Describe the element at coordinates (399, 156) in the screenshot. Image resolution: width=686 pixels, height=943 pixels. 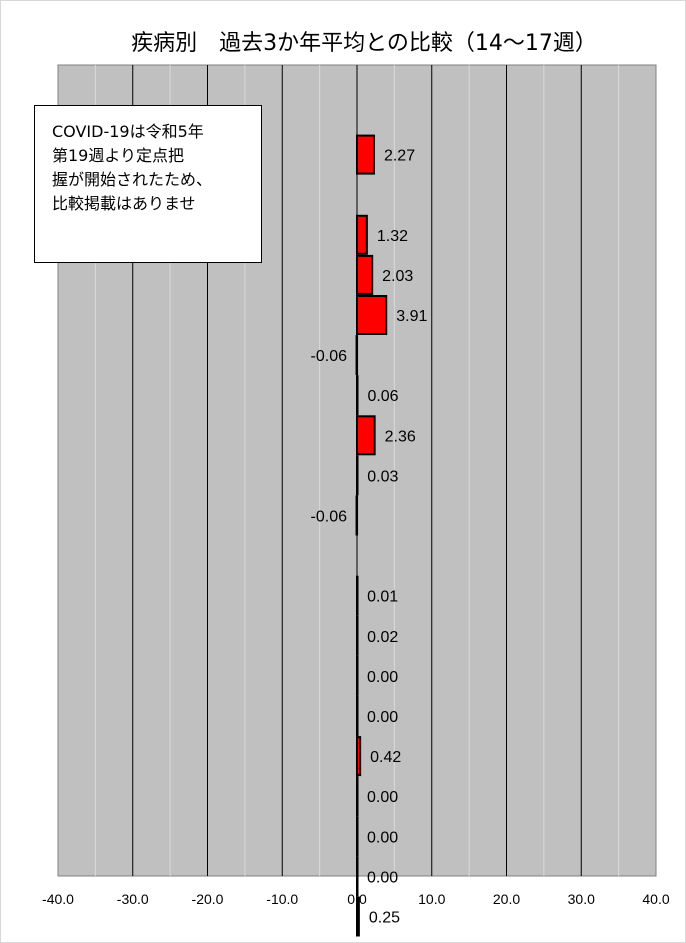
I see `data-label: 2.27` at that location.